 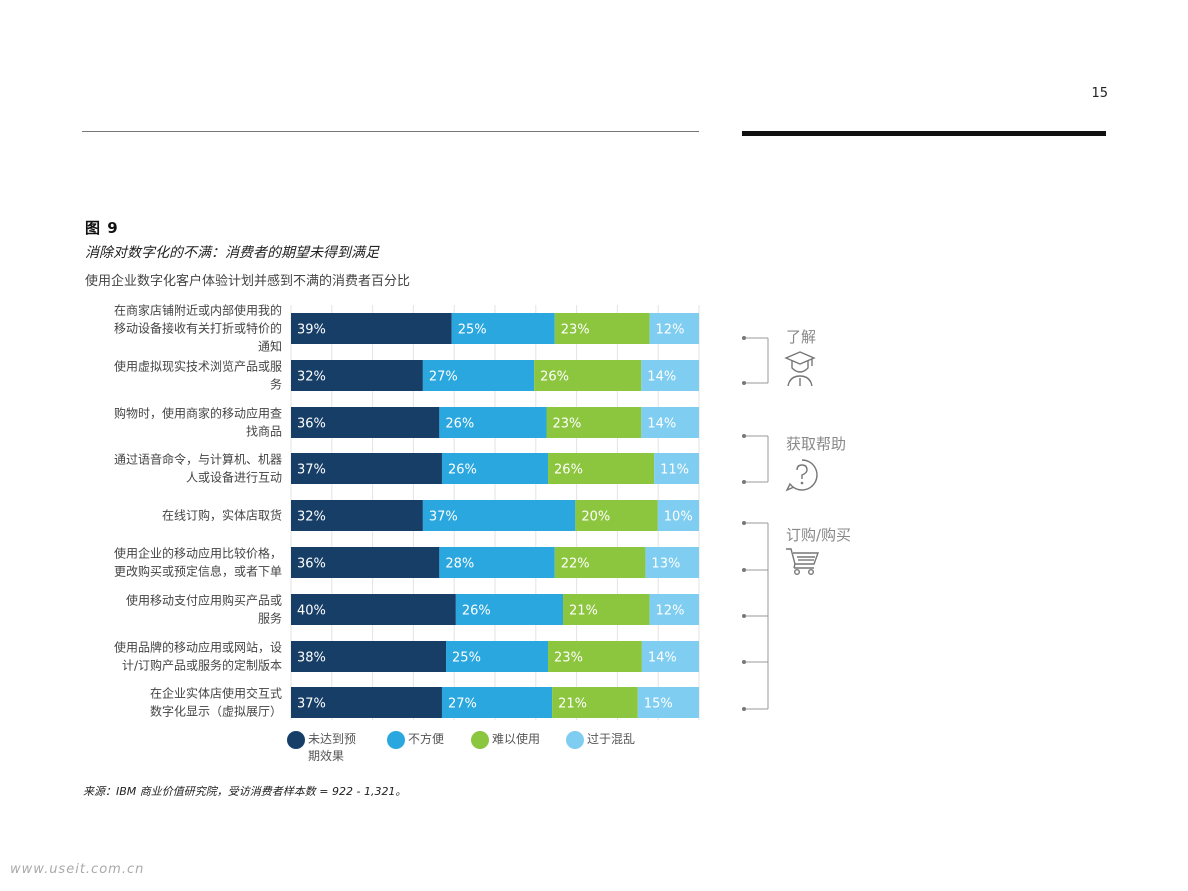 I want to click on bar-value-label: 40%, so click(x=311, y=611).